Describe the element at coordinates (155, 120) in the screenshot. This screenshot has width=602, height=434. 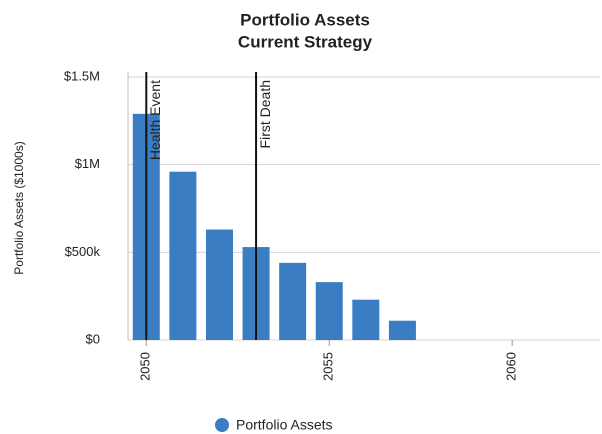
I see `annotation-label: Health Event` at that location.